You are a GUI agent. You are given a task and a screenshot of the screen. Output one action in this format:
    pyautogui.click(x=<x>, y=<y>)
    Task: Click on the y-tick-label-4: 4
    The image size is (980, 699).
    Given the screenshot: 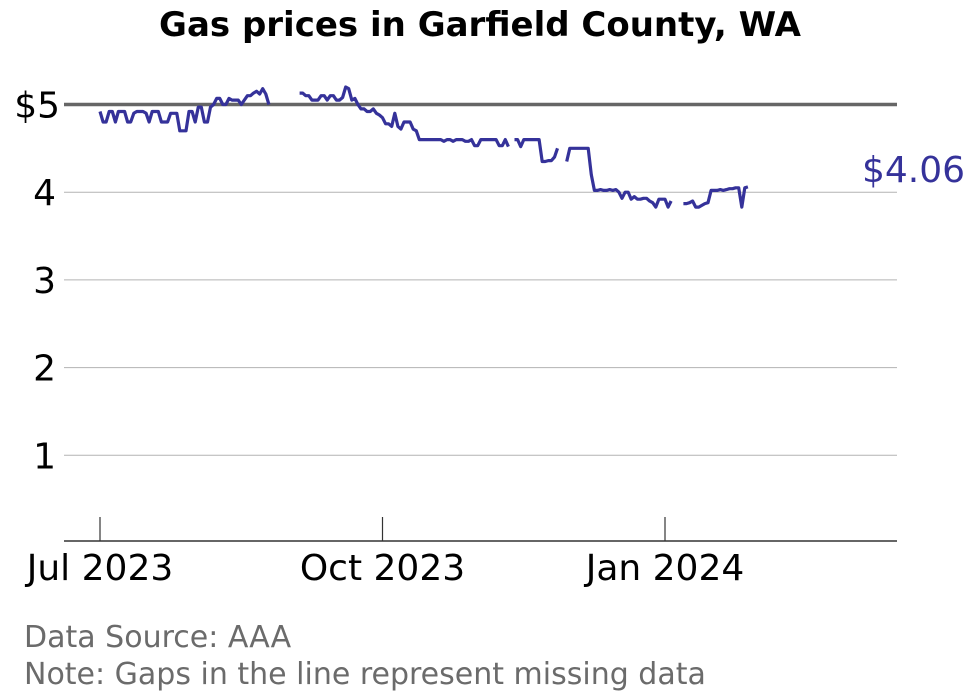 What is the action you would take?
    pyautogui.click(x=44, y=193)
    